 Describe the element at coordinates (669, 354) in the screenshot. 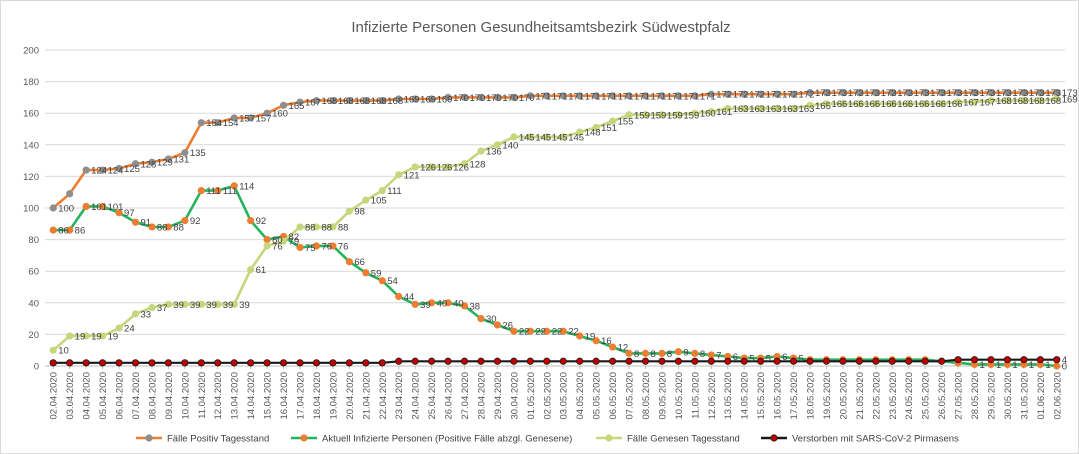

I see `data-label: 8` at that location.